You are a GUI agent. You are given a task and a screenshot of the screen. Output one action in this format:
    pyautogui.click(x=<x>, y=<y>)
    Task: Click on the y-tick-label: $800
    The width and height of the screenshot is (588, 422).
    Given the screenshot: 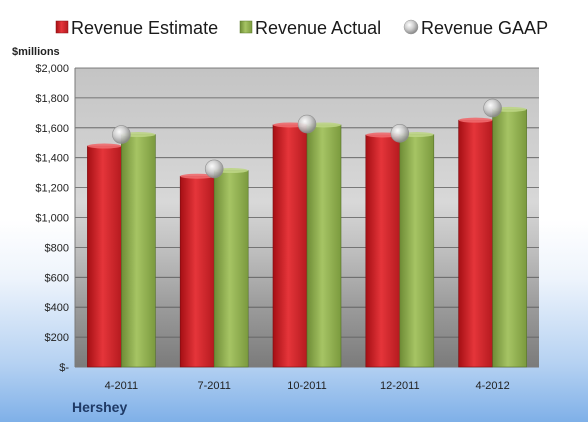 What is the action you would take?
    pyautogui.click(x=57, y=248)
    